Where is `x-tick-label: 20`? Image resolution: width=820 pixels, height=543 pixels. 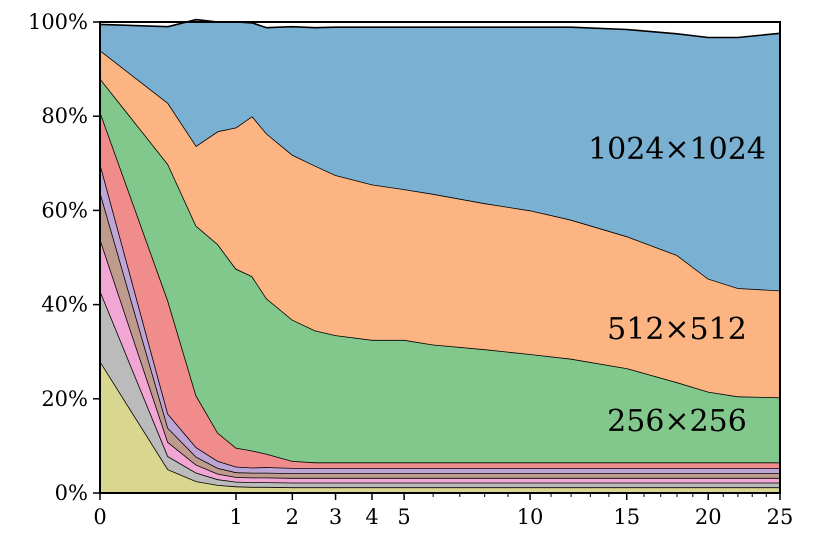 x-tick-label: 20 is located at coordinates (708, 517).